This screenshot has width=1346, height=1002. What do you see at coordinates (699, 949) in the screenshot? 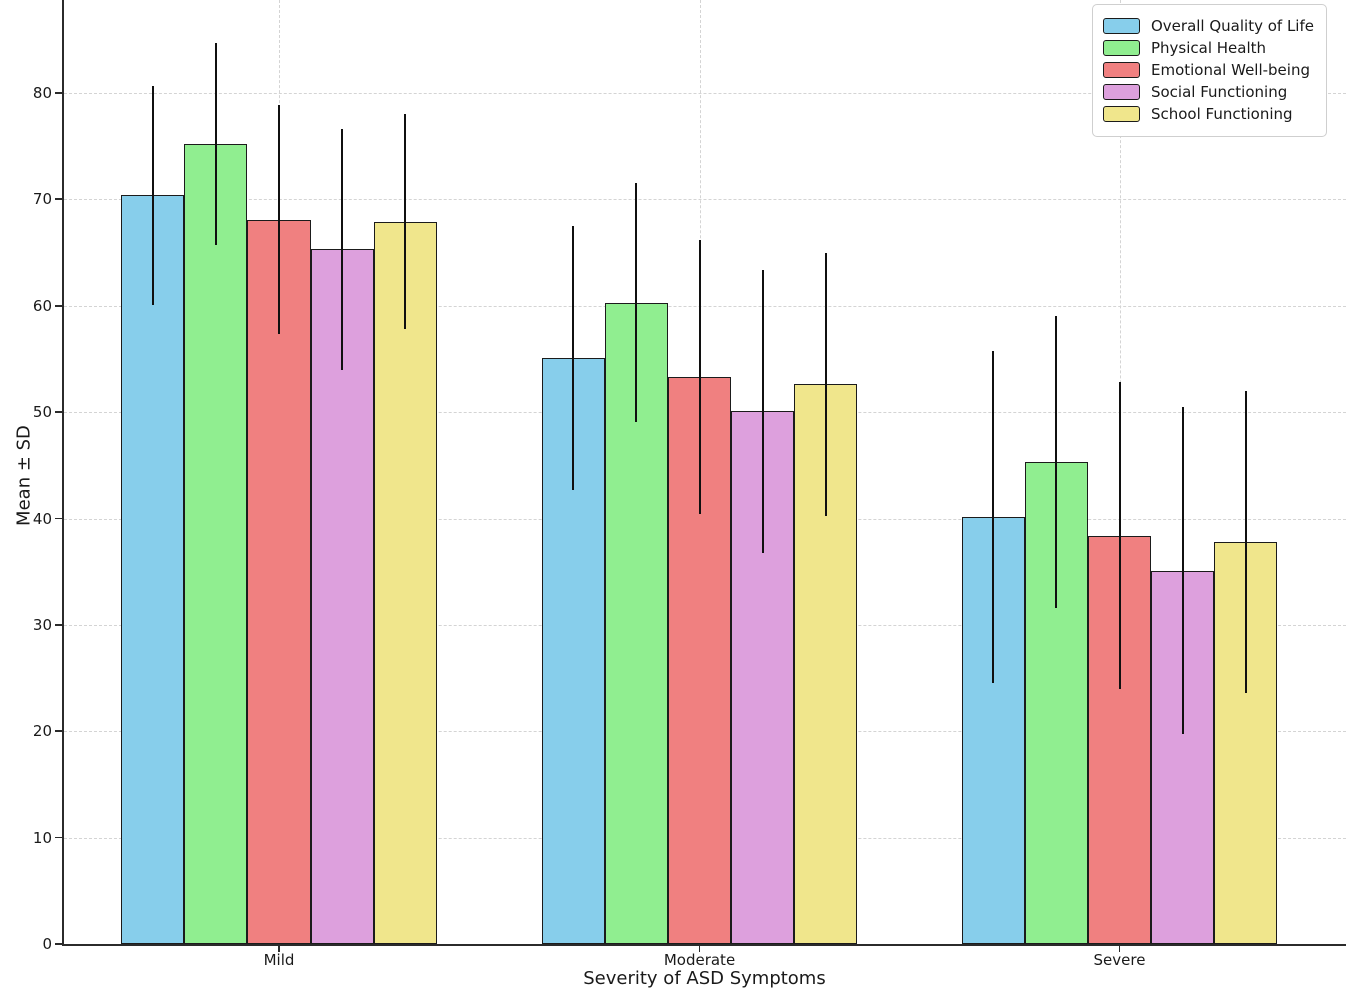
I see `x-tick-moderate` at bounding box center [699, 949].